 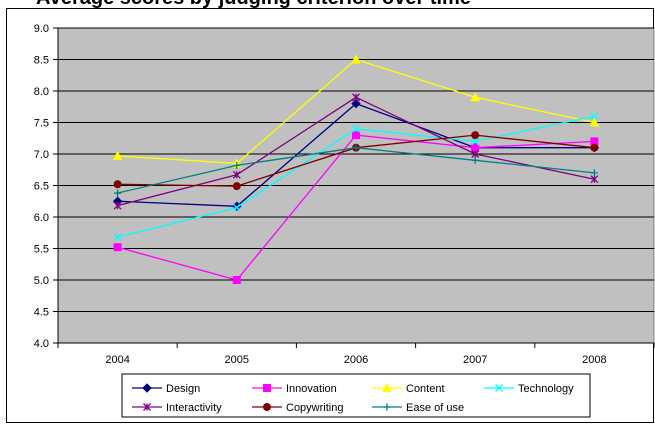 What do you see at coordinates (41, 250) in the screenshot?
I see `y-tick-label: 5.5` at bounding box center [41, 250].